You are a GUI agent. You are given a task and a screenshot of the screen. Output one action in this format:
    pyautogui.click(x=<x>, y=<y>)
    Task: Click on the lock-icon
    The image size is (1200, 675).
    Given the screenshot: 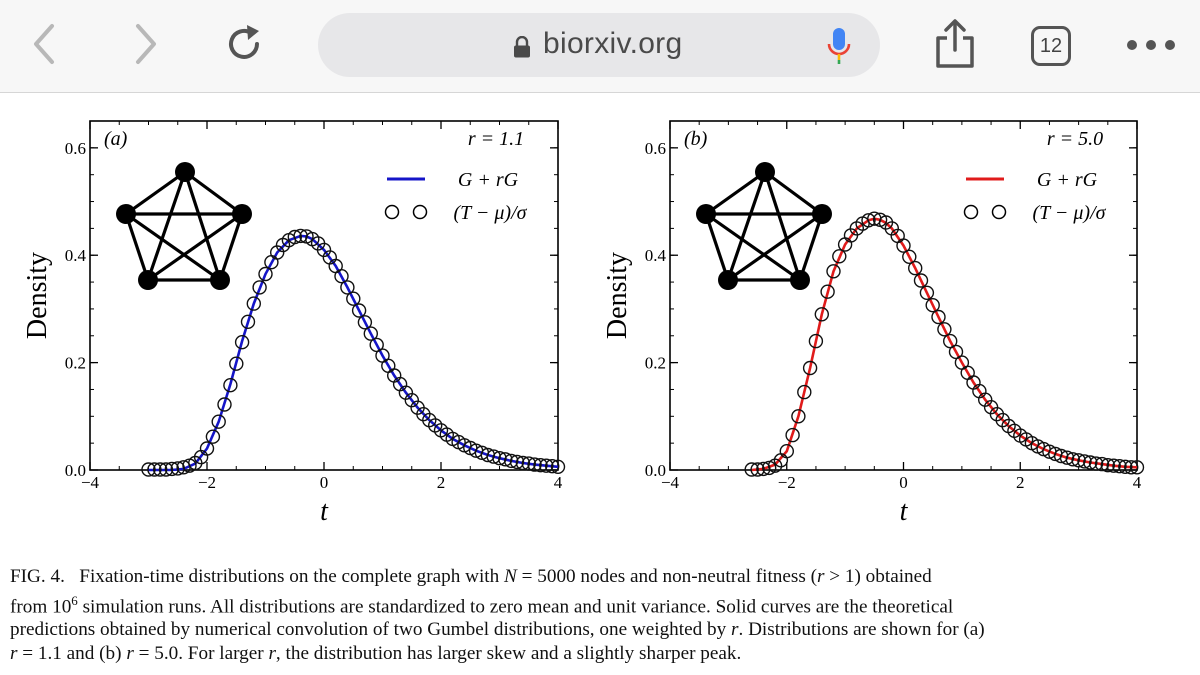 What is the action you would take?
    pyautogui.click(x=522, y=47)
    